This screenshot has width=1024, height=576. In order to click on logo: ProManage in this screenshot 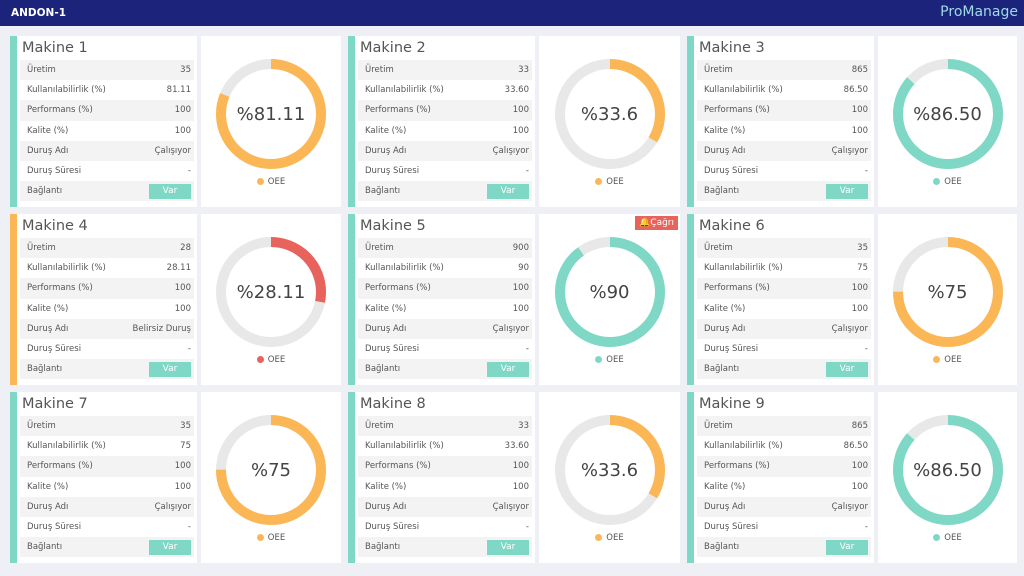, I will do `click(979, 12)`.